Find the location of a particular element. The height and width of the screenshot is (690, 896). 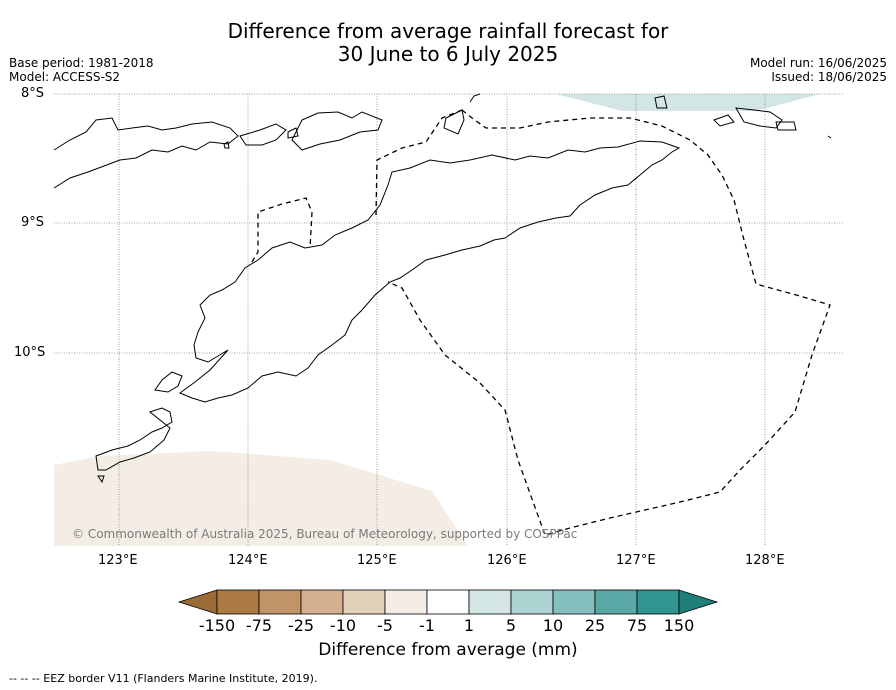

lon-label-125e: 125°E is located at coordinates (377, 560).